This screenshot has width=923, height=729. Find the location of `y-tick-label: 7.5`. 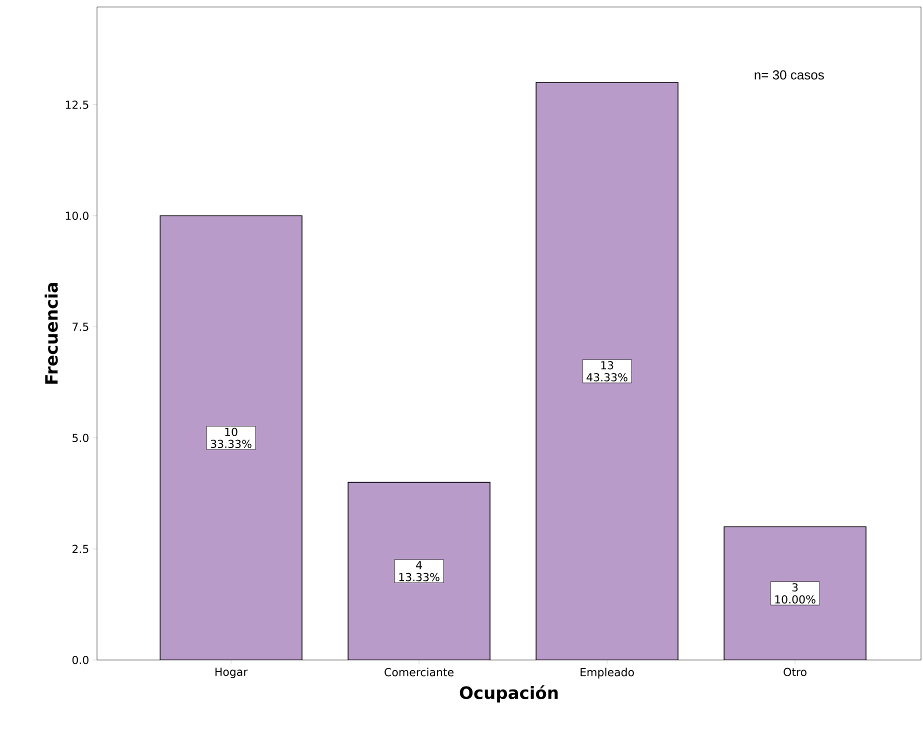

y-tick-label: 7.5 is located at coordinates (80, 326).